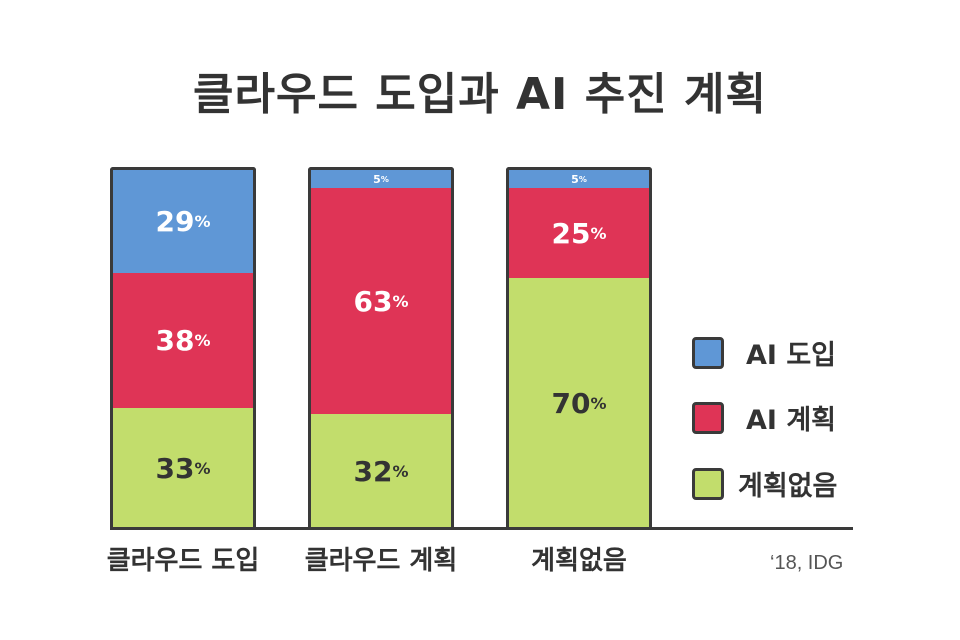 The width and height of the screenshot is (960, 640). Describe the element at coordinates (791, 355) in the screenshot. I see `legend-label: AI 도입` at that location.